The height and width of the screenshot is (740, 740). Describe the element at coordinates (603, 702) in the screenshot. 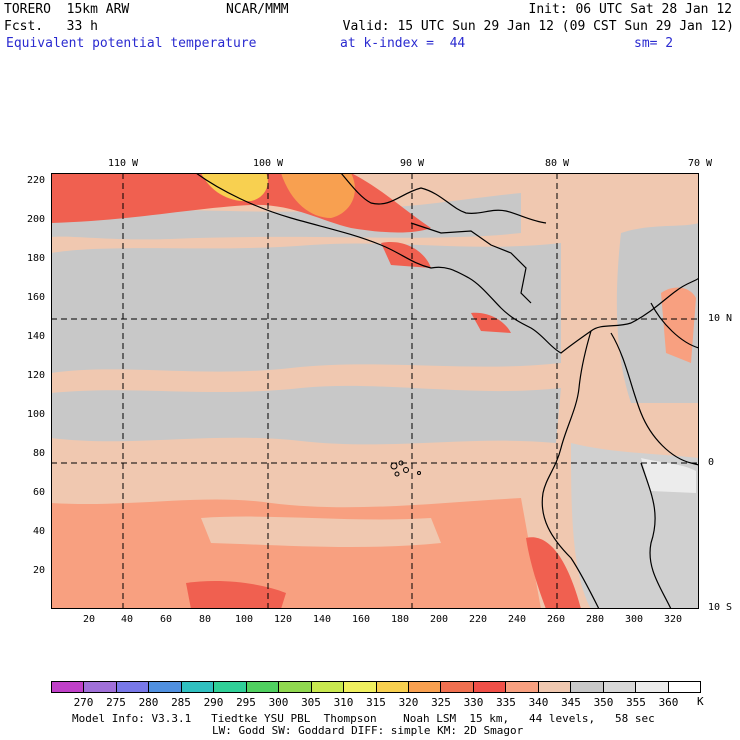

I see `colorbar-label: 350` at that location.